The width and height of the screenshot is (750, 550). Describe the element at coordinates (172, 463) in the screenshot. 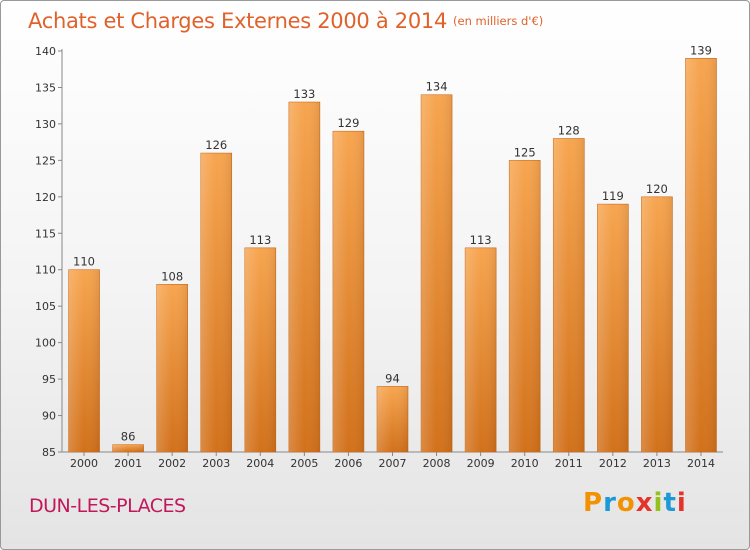

I see `x-tick-label: 2002` at that location.